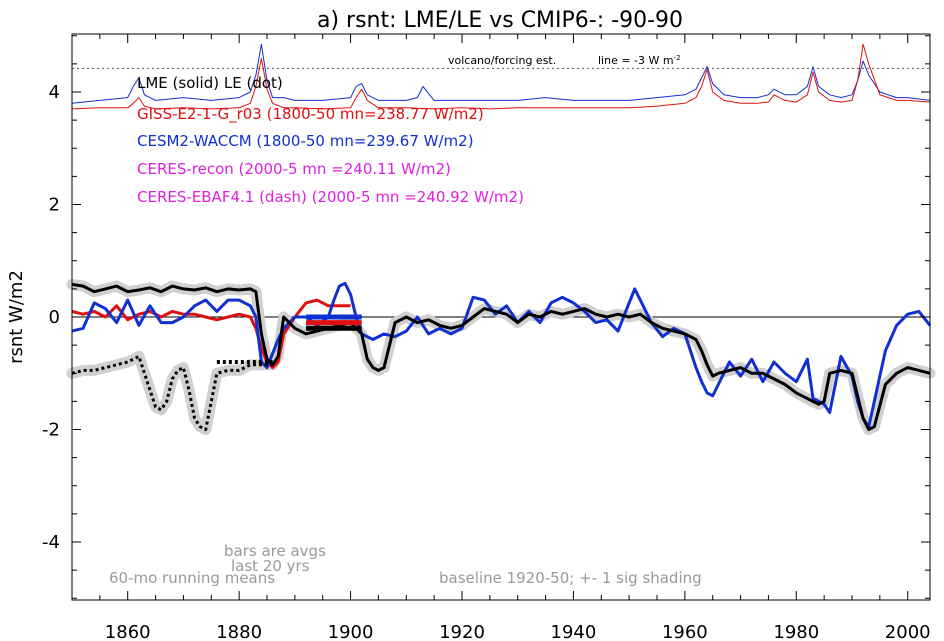  I want to click on note-running-means: 60-mo running means, so click(192, 578).